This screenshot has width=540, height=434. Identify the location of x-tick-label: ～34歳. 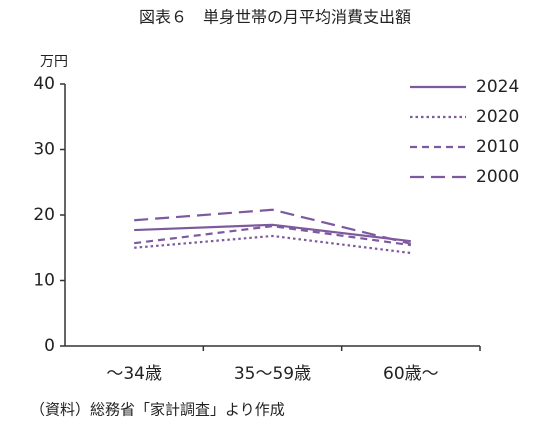
(134, 374).